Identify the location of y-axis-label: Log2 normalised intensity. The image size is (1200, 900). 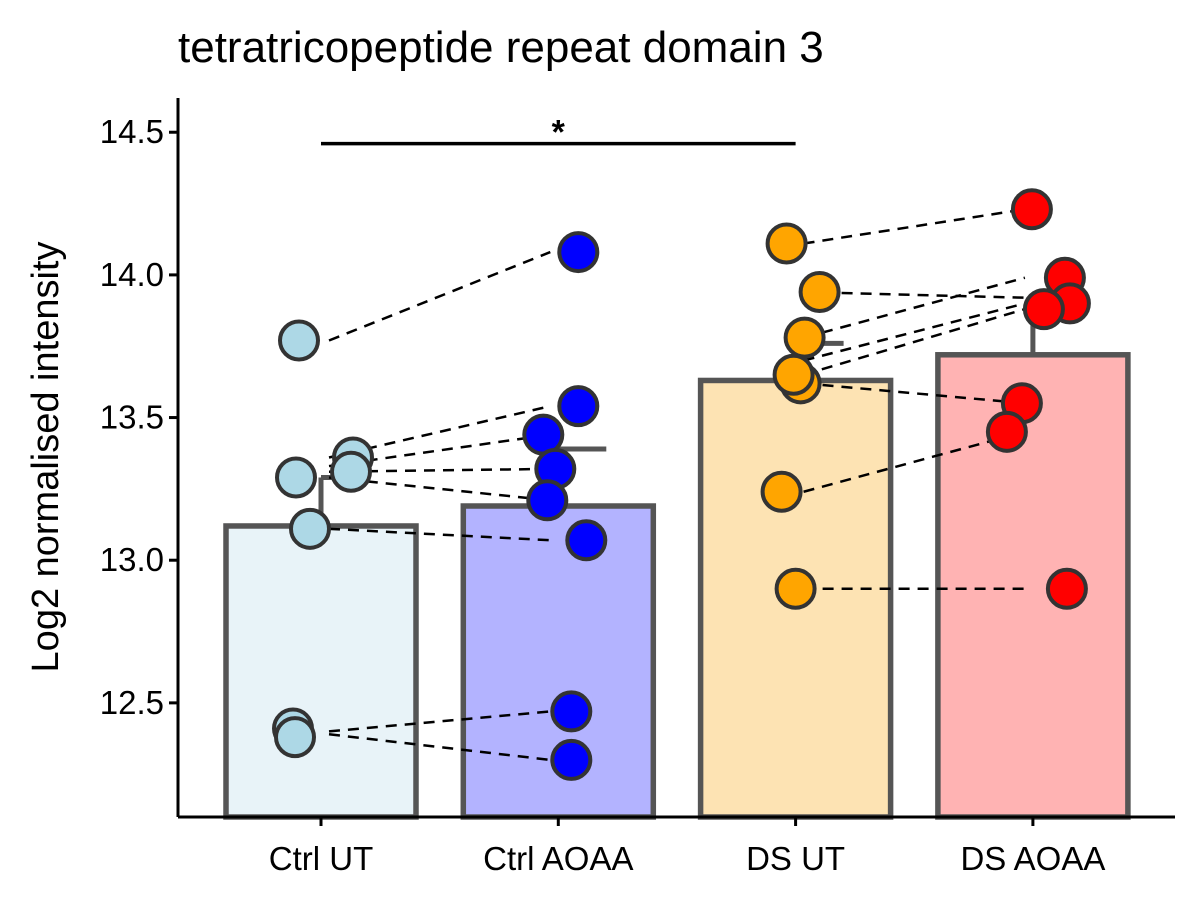
(46, 457).